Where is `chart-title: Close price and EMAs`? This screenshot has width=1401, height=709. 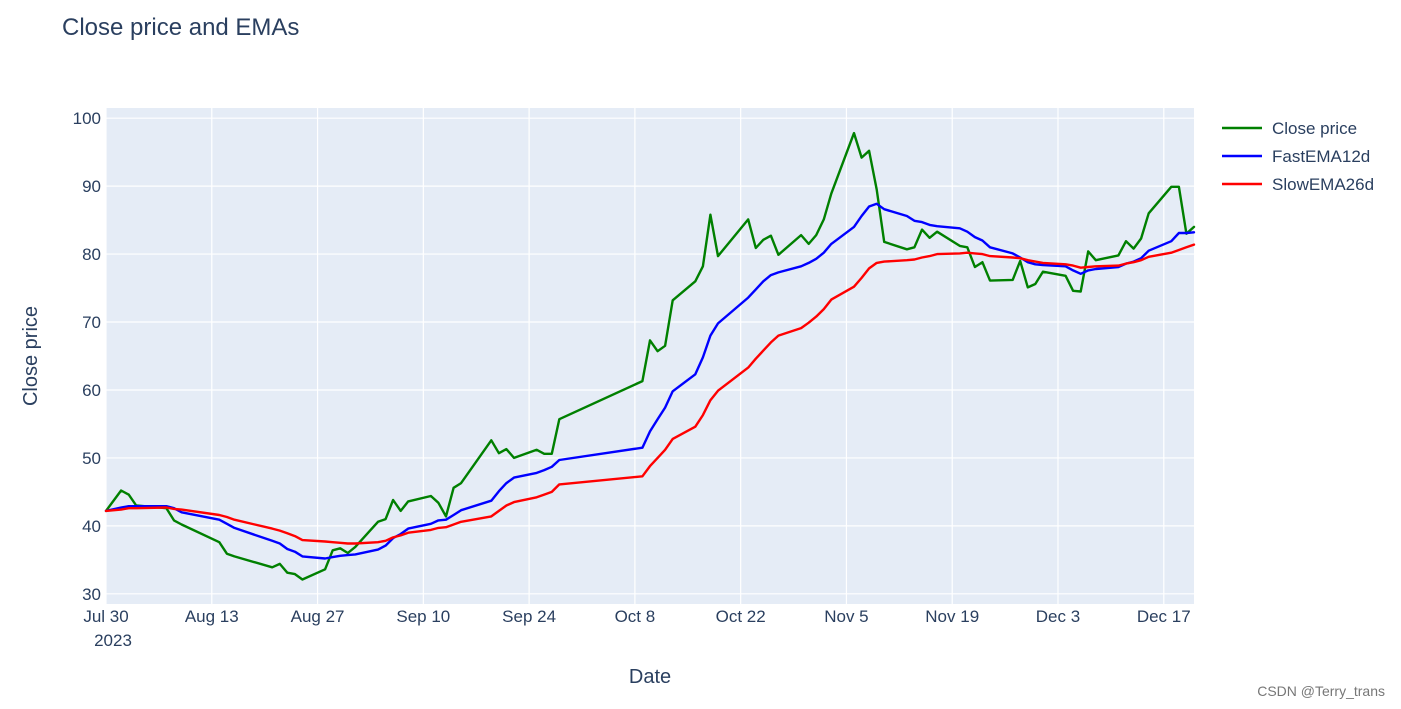 chart-title: Close price and EMAs is located at coordinates (180, 27).